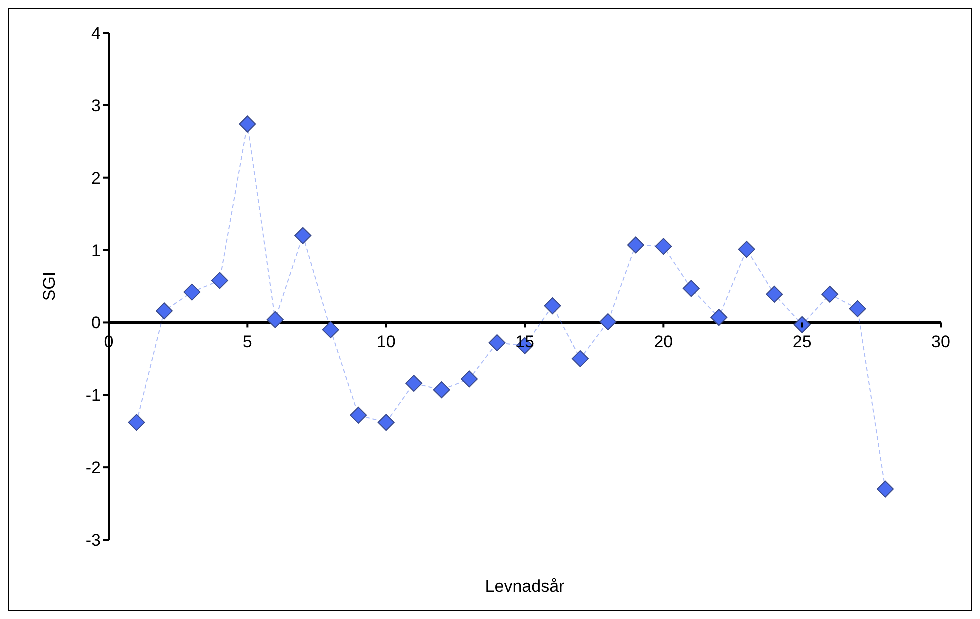  What do you see at coordinates (525, 586) in the screenshot?
I see `x-axis-title: Levnadsår` at bounding box center [525, 586].